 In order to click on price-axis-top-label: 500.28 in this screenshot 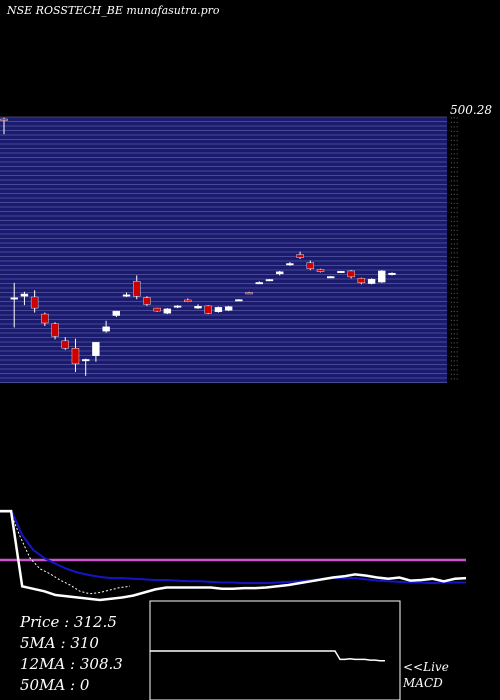, I will do `click(471, 110)`.